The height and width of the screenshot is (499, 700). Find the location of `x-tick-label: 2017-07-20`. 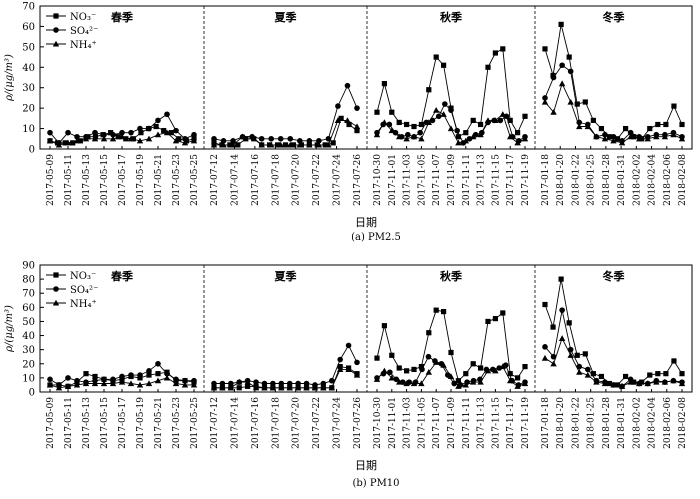

x-tick-label: 2017-07-20 is located at coordinates (297, 423).